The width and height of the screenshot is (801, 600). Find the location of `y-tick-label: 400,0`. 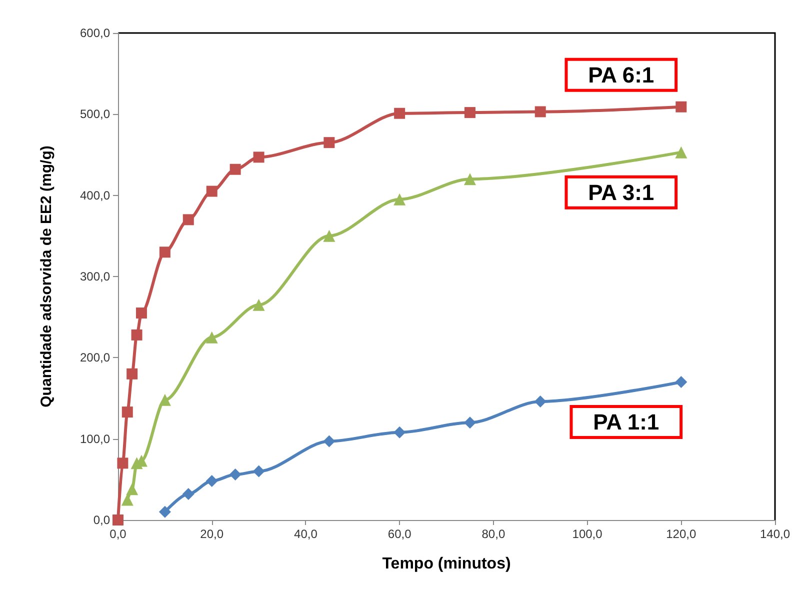

y-tick-label: 400,0 is located at coordinates (95, 195).